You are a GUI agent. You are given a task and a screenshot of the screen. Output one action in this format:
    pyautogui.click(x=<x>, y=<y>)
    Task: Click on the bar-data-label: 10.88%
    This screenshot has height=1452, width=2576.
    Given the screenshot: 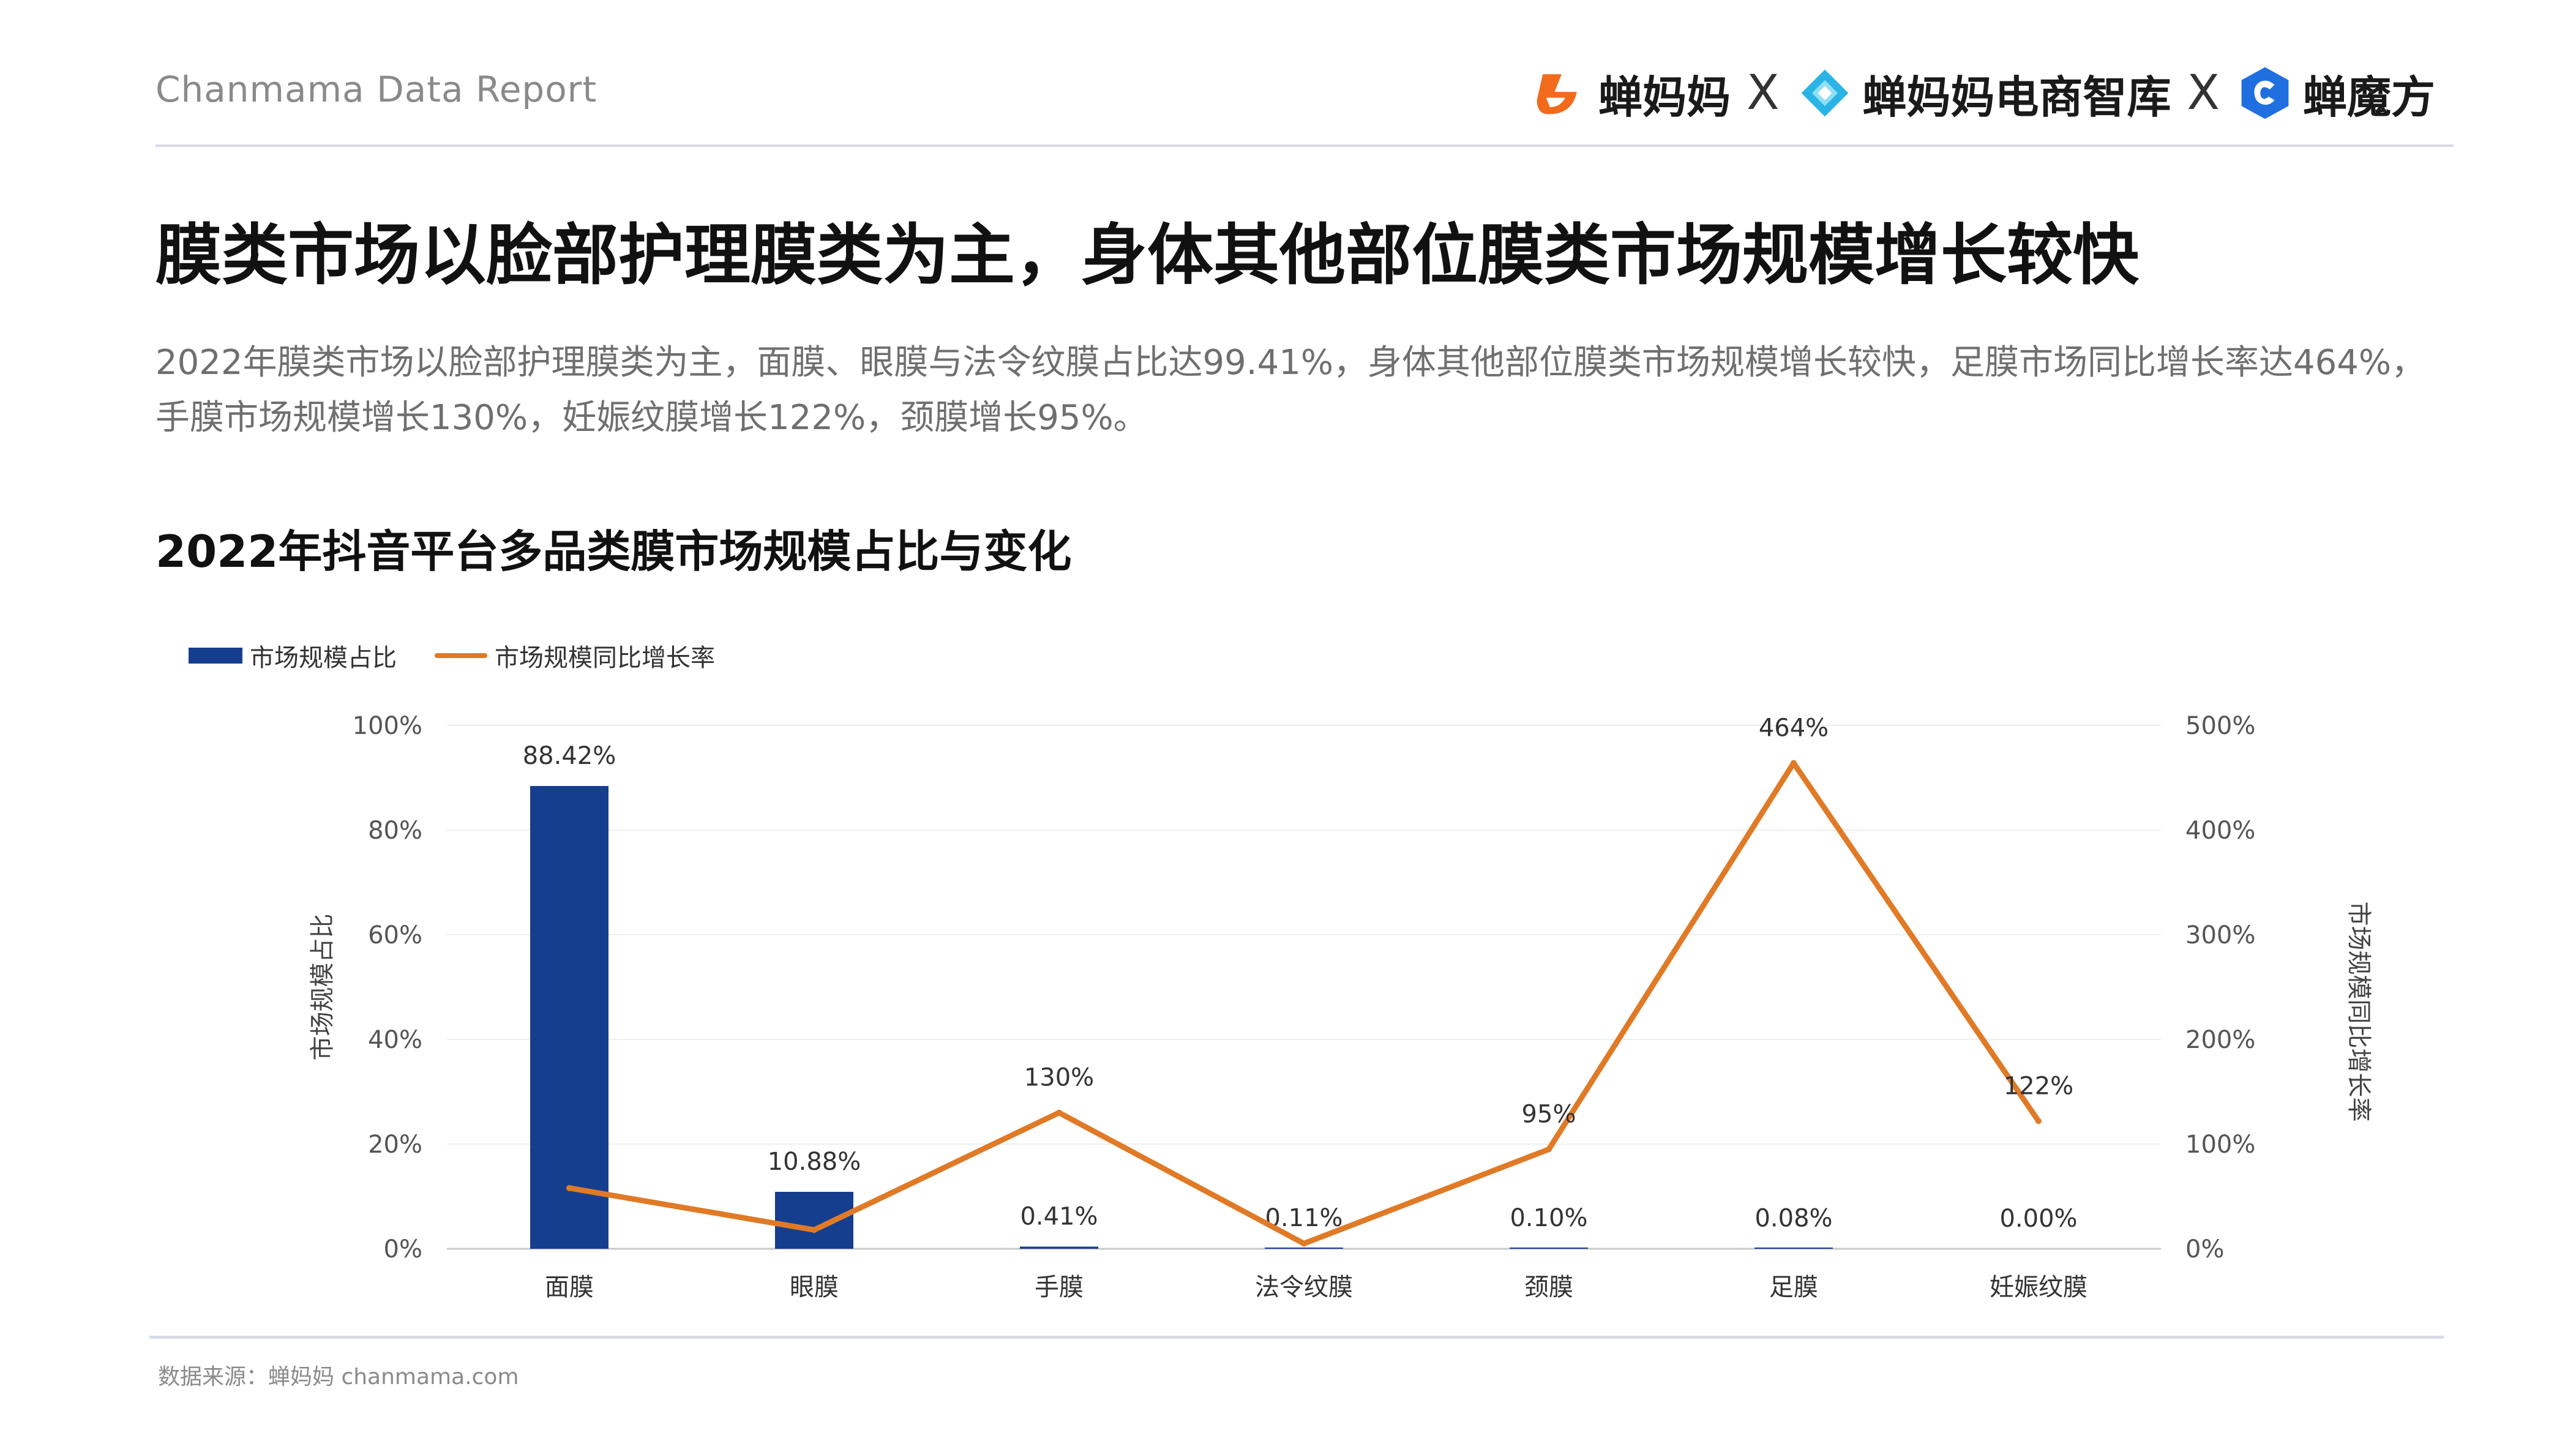 What is the action you would take?
    pyautogui.click(x=815, y=1162)
    